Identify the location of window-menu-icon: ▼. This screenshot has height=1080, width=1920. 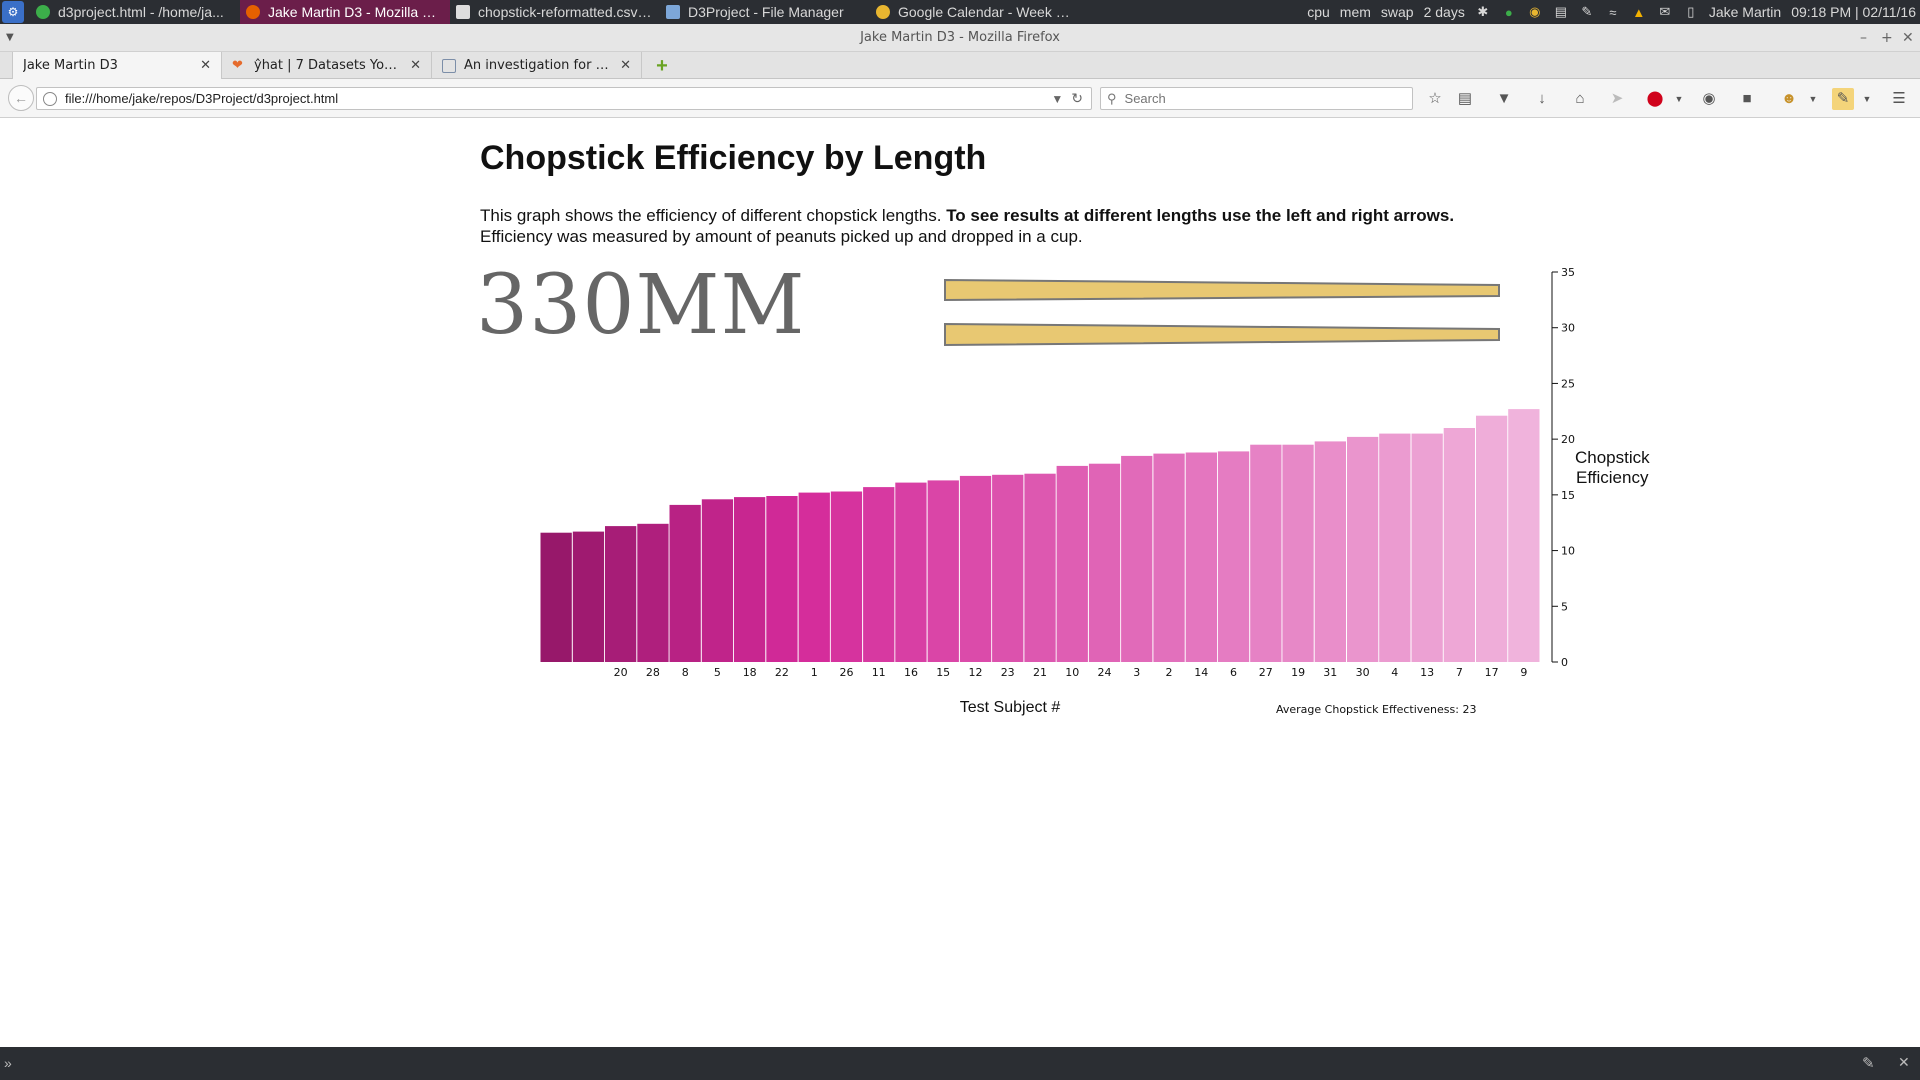
(10, 37).